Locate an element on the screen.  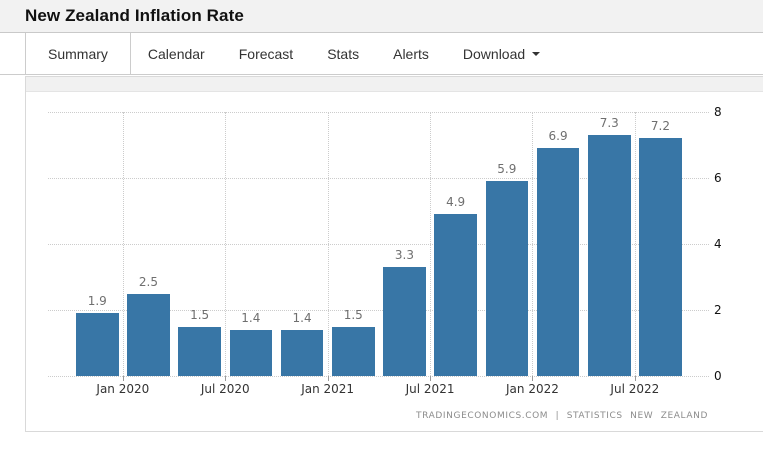
y-axis-tick-label: 2 is located at coordinates (718, 310).